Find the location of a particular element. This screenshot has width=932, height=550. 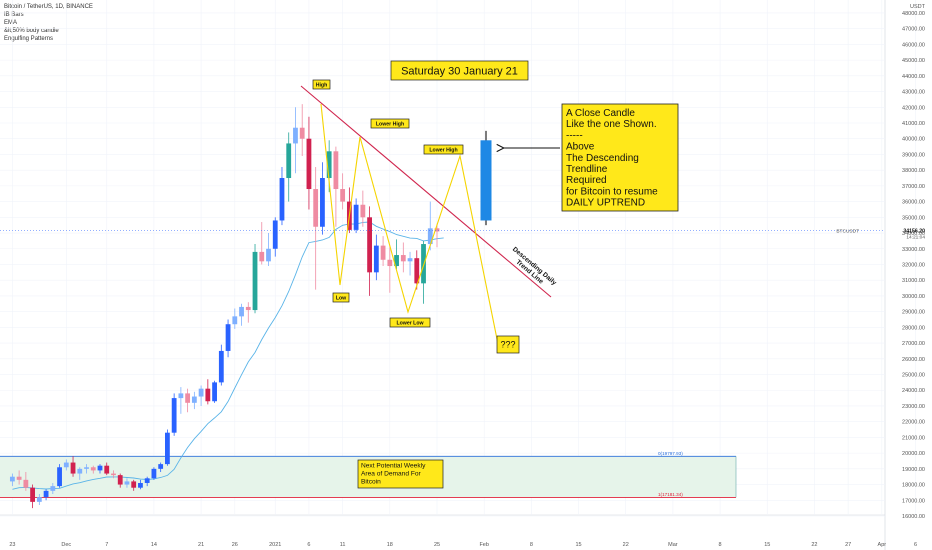

price-tick-label: 32000.00 is located at coordinates (913, 265).